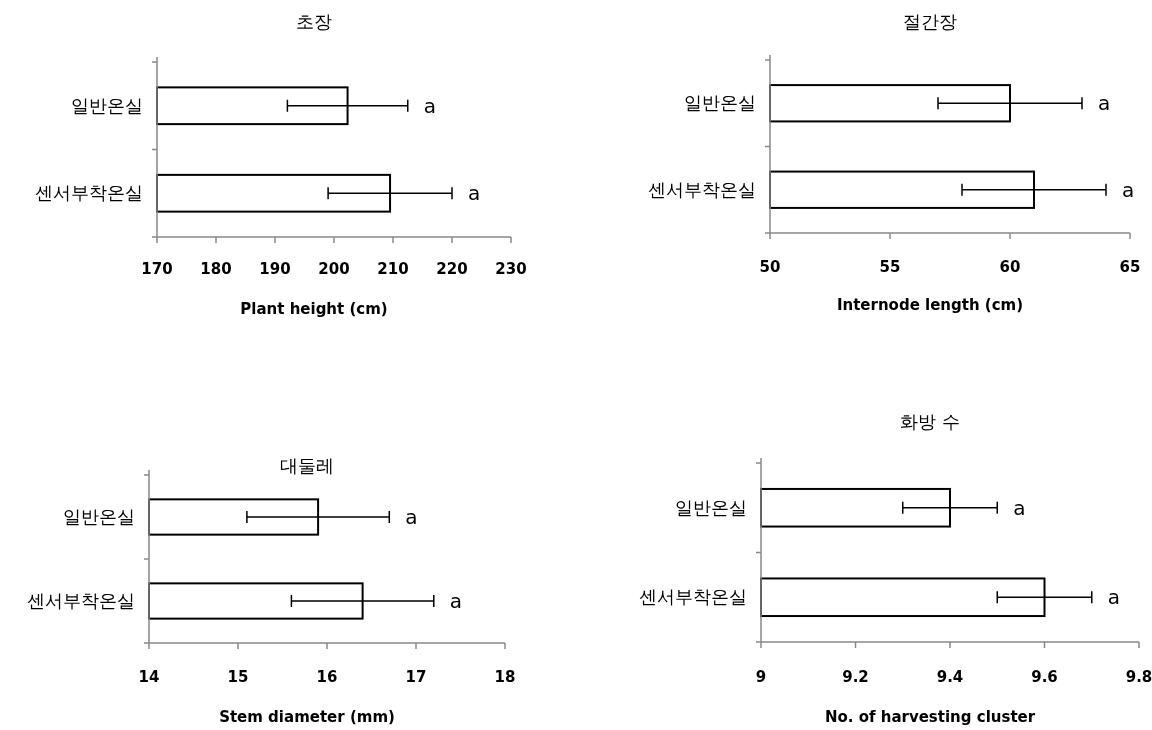  What do you see at coordinates (930, 305) in the screenshot?
I see `x-axis-title: Internode length (cm)` at bounding box center [930, 305].